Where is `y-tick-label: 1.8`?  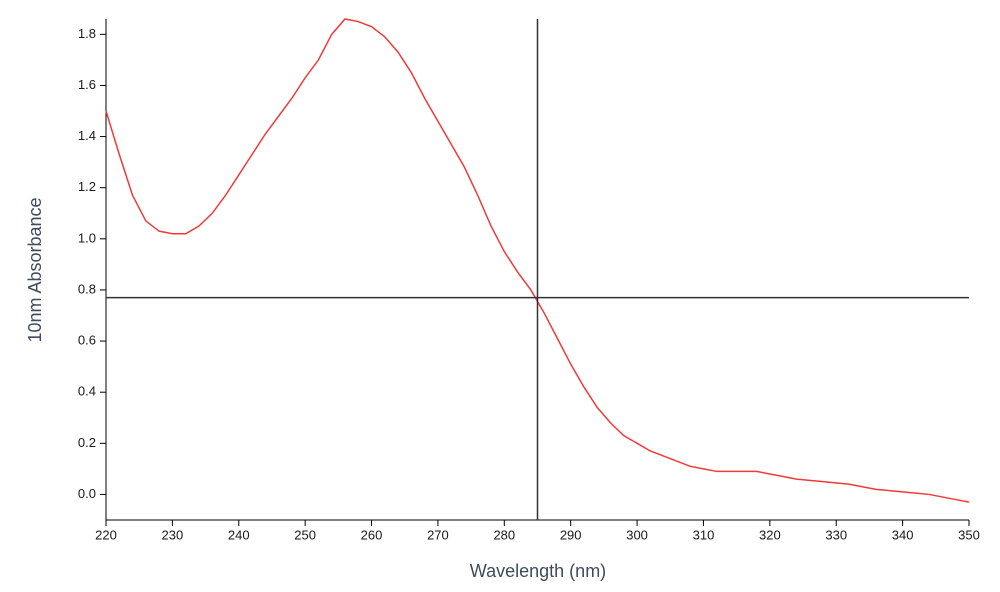 y-tick-label: 1.8 is located at coordinates (87, 33).